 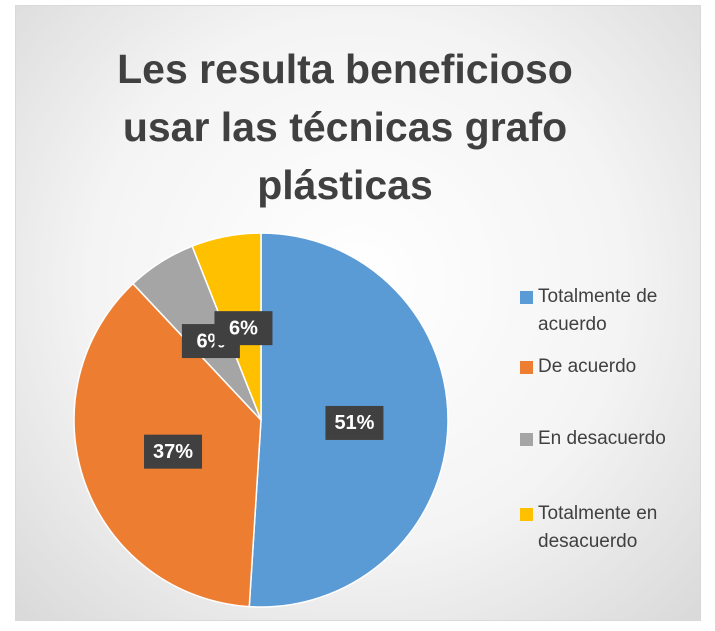 I want to click on legend-label: En desacuerdo, so click(x=602, y=438).